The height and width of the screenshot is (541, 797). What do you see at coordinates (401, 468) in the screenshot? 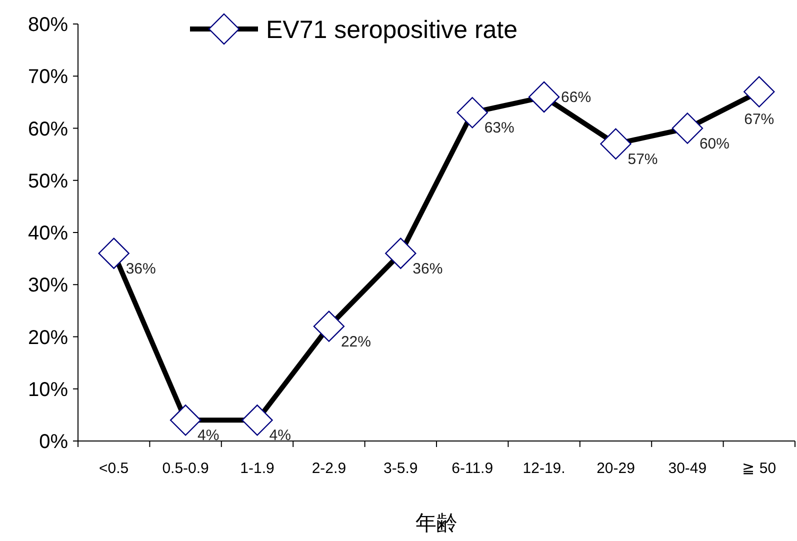
I see `x-tick-label: 3-5.9` at bounding box center [401, 468].